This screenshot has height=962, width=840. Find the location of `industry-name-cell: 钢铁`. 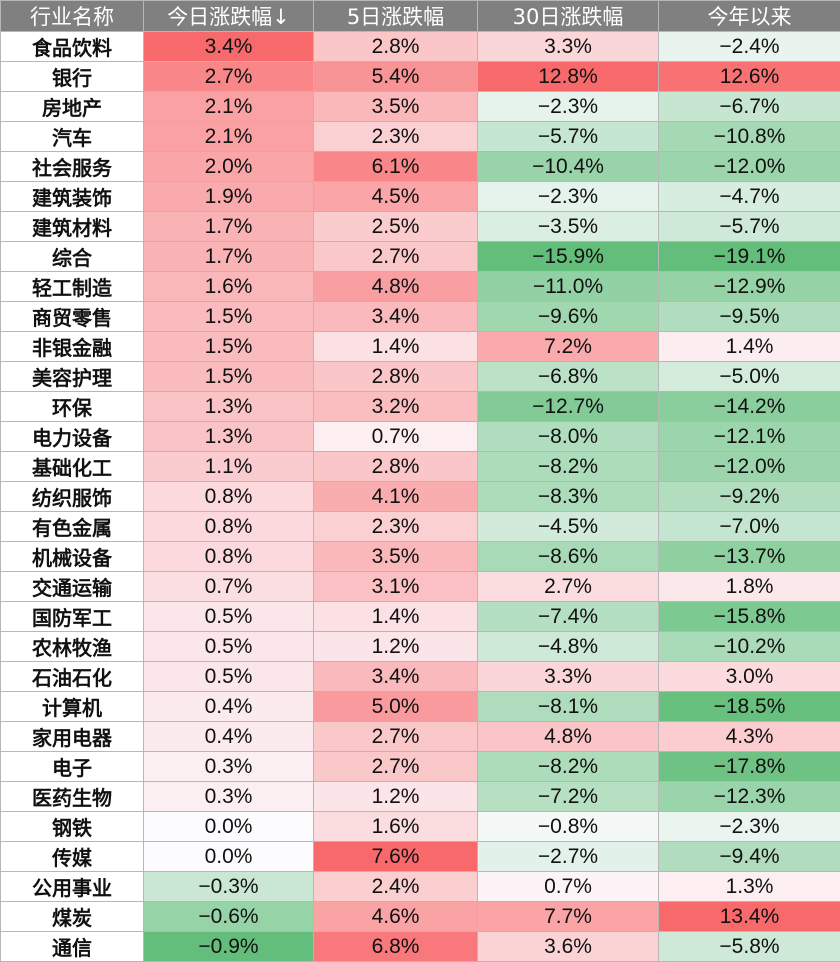

industry-name-cell: 钢铁 is located at coordinates (72, 827).